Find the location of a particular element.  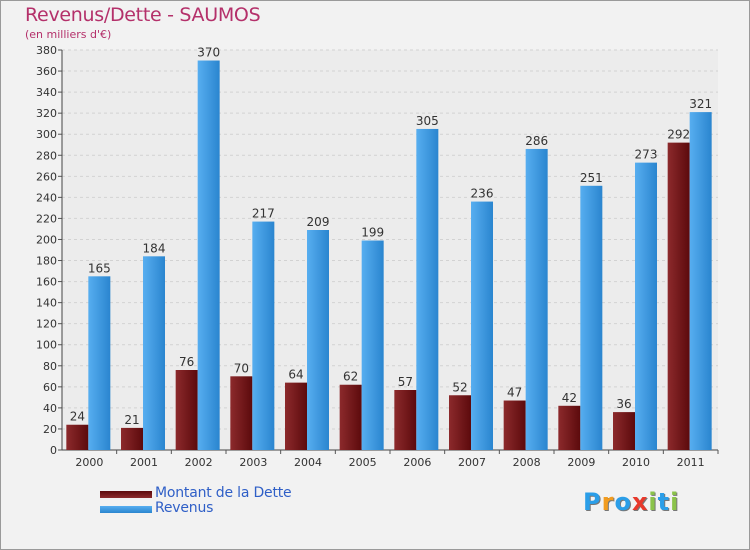

logo-letter: r is located at coordinates (608, 502).